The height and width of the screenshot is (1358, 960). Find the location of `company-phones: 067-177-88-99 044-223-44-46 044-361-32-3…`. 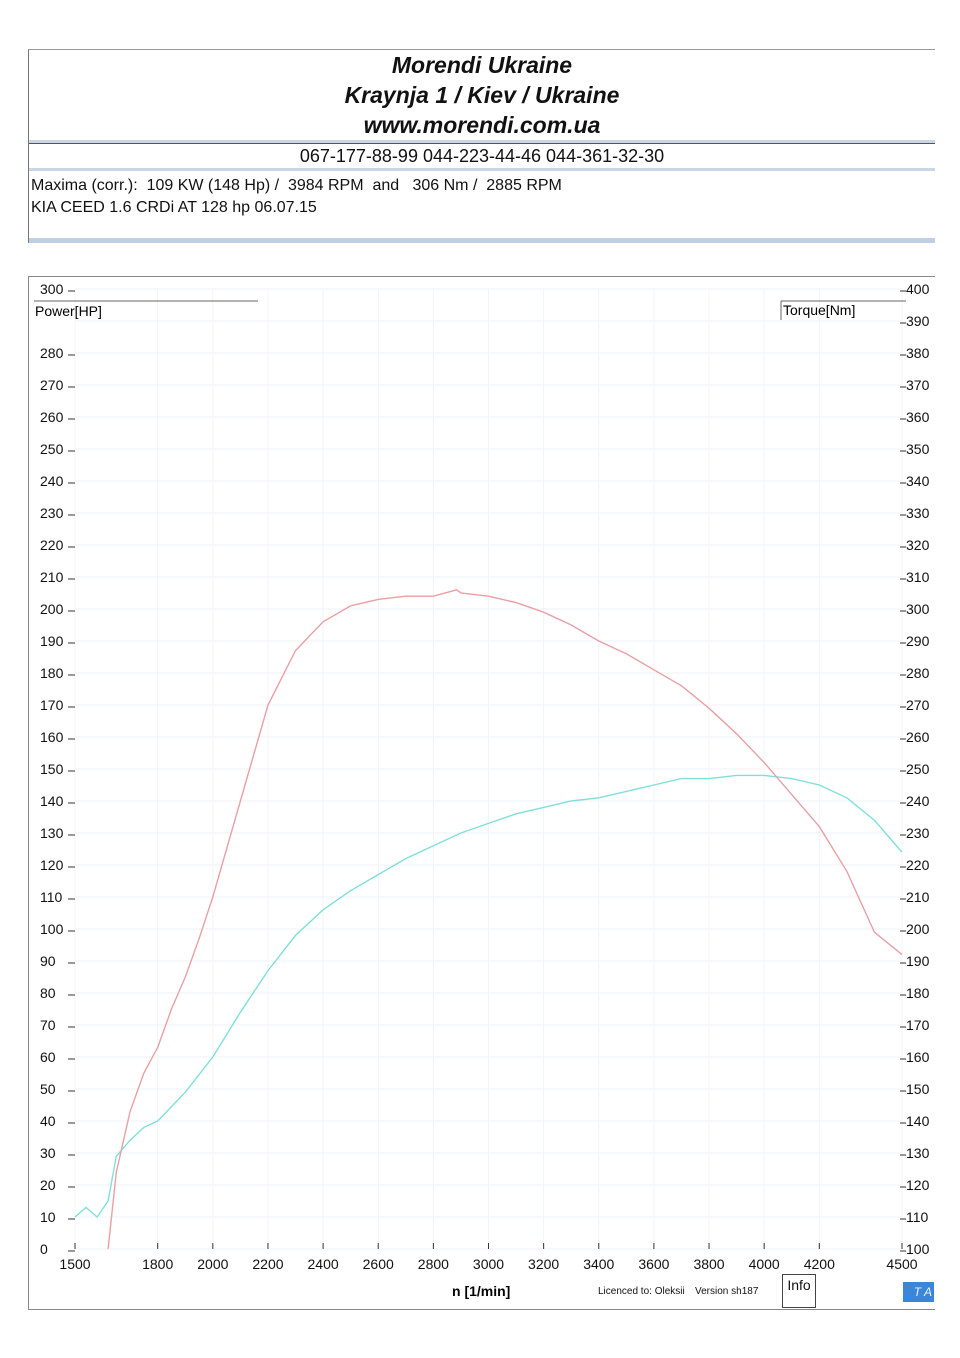

company-phones: 067-177-88-99 044-223-44-46 044-361-32-3… is located at coordinates (482, 156).